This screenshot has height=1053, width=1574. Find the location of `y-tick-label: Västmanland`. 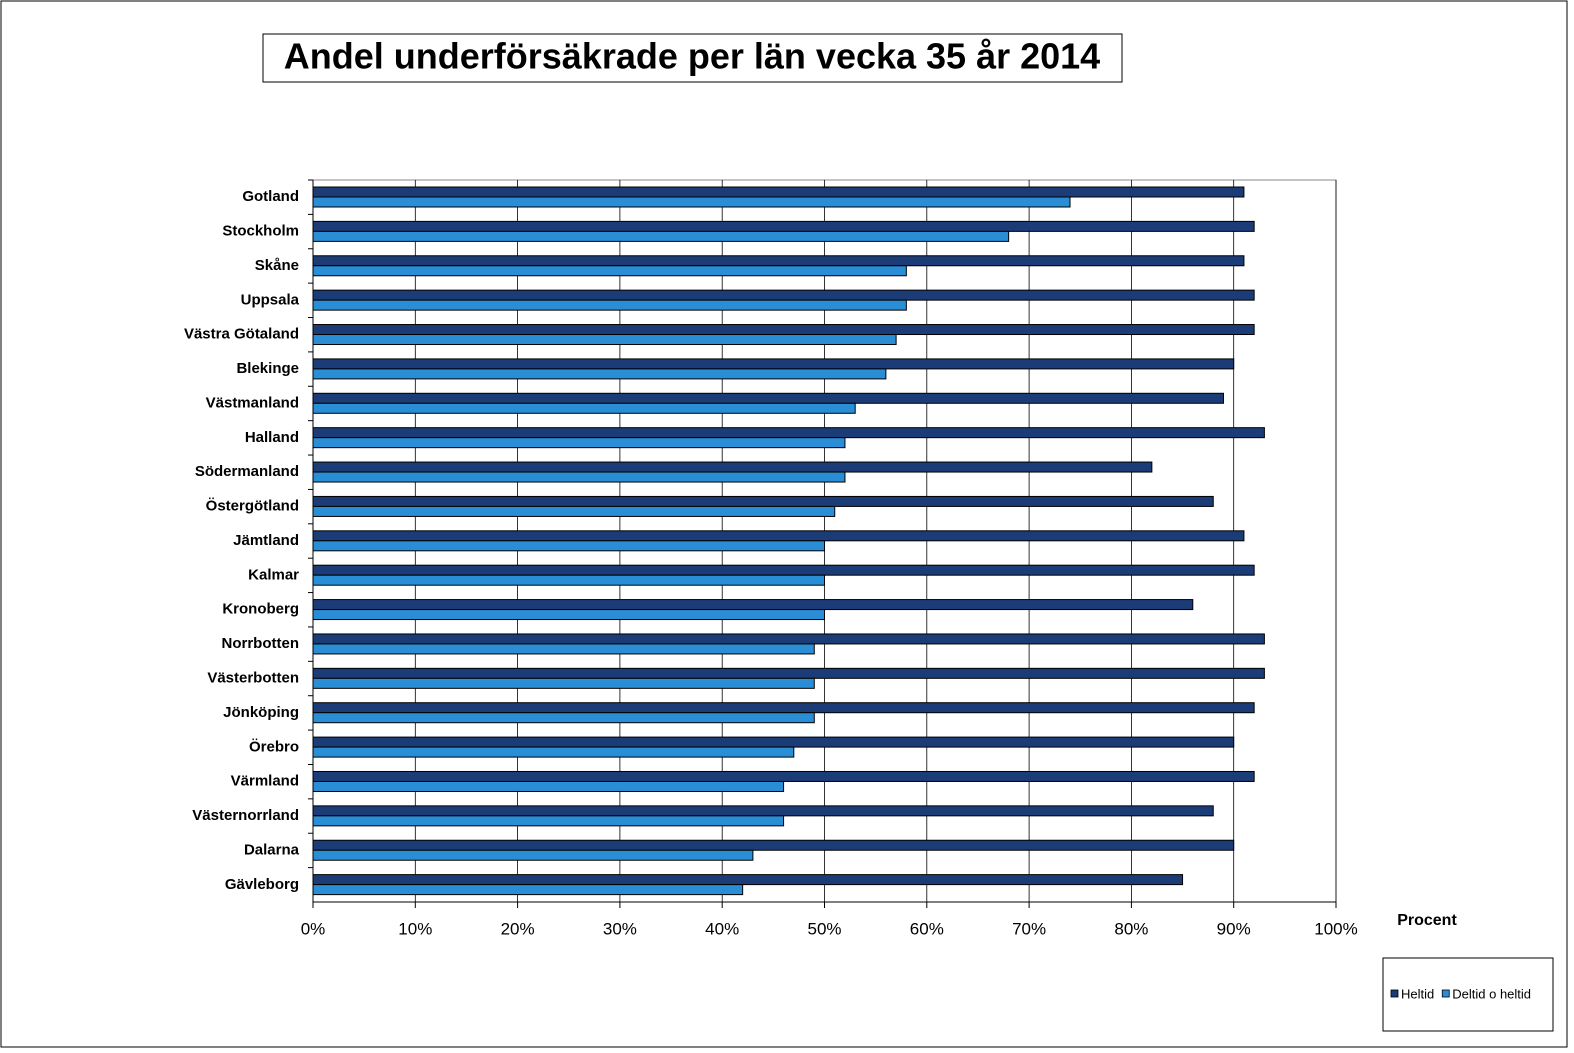

y-tick-label: Västmanland is located at coordinates (252, 402).